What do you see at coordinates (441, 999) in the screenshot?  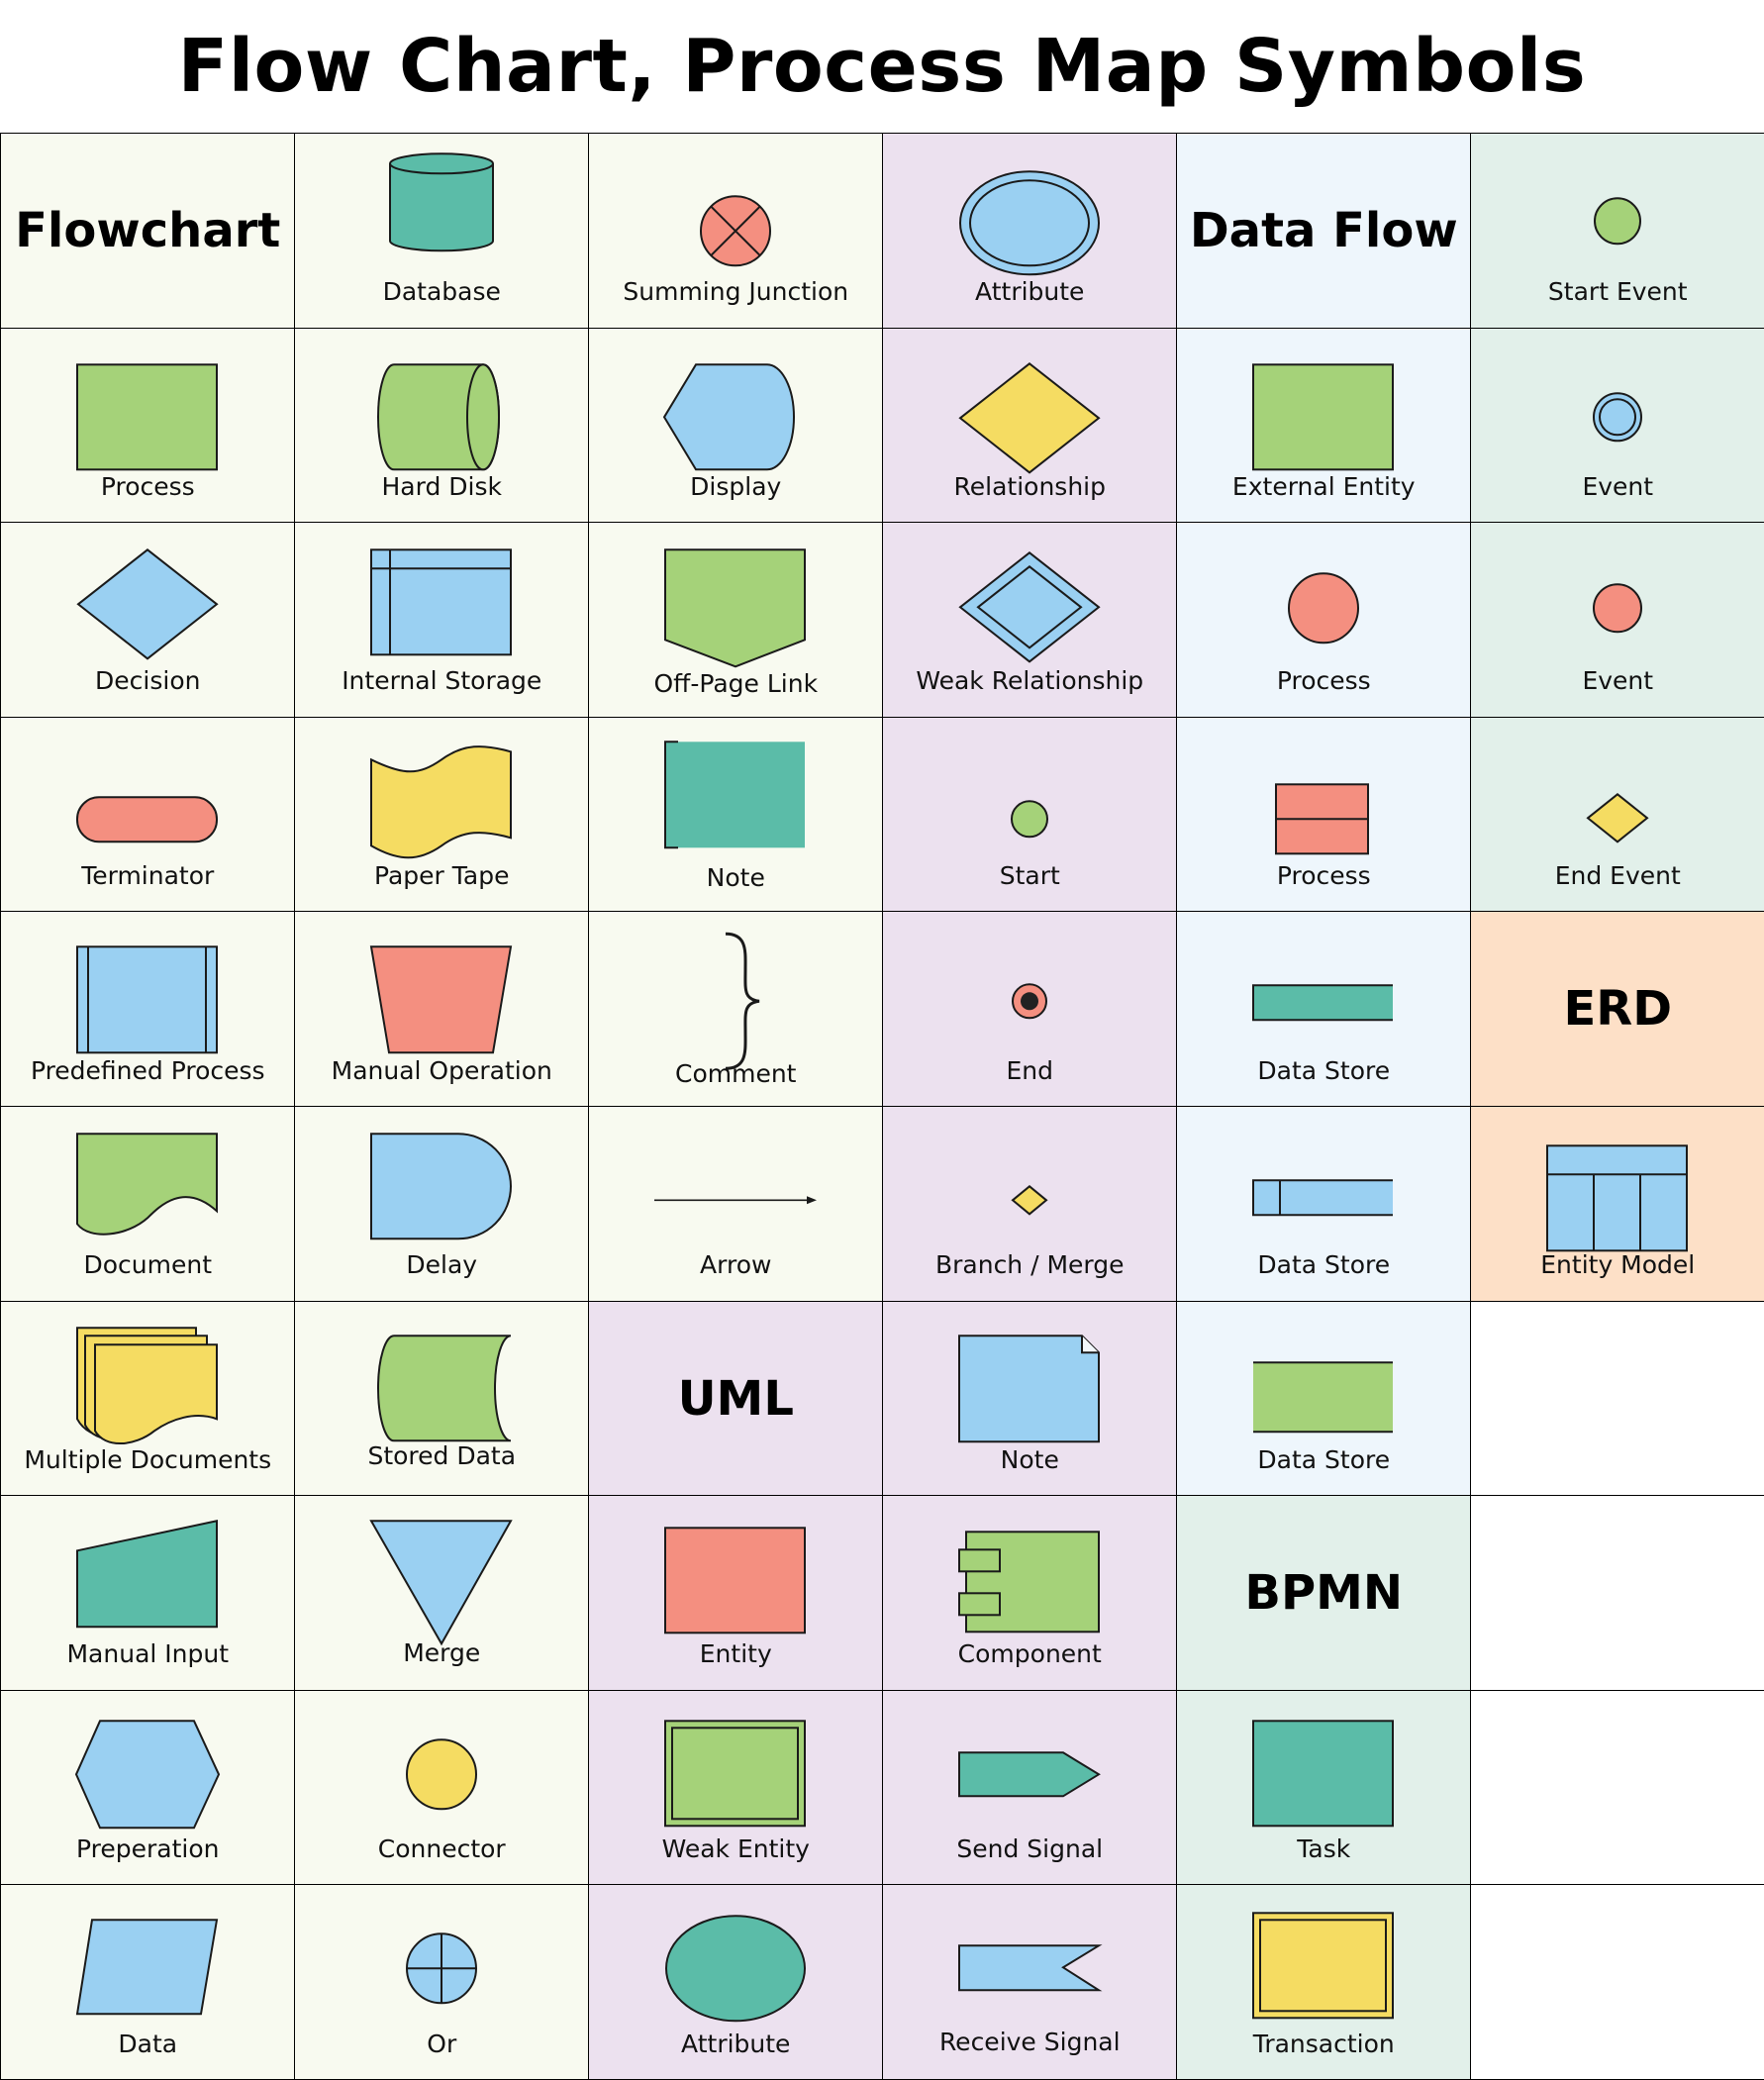 I see `manual-operation-icon` at bounding box center [441, 999].